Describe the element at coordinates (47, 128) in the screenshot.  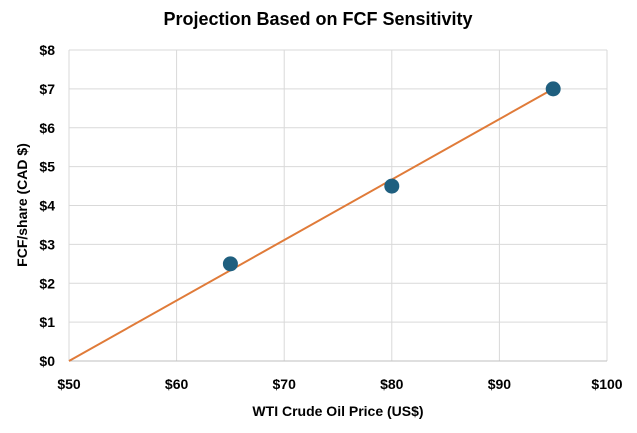
I see `y-tick-label: $6` at that location.